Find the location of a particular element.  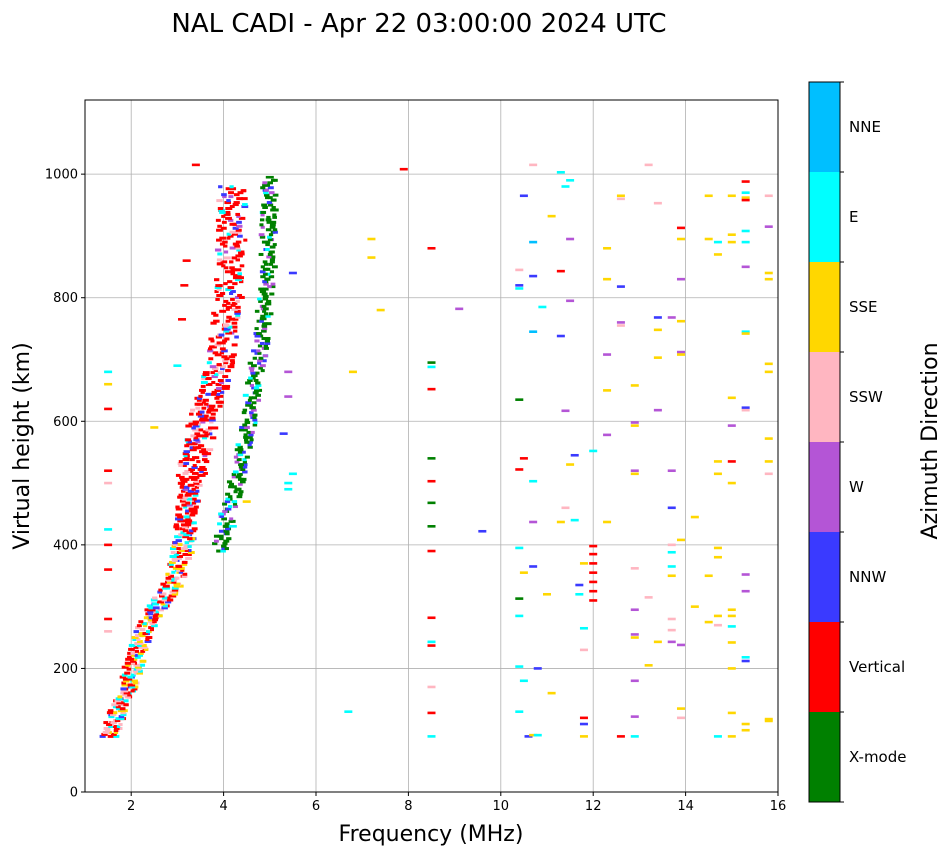

y-tick-label: 1000 is located at coordinates (61, 175).